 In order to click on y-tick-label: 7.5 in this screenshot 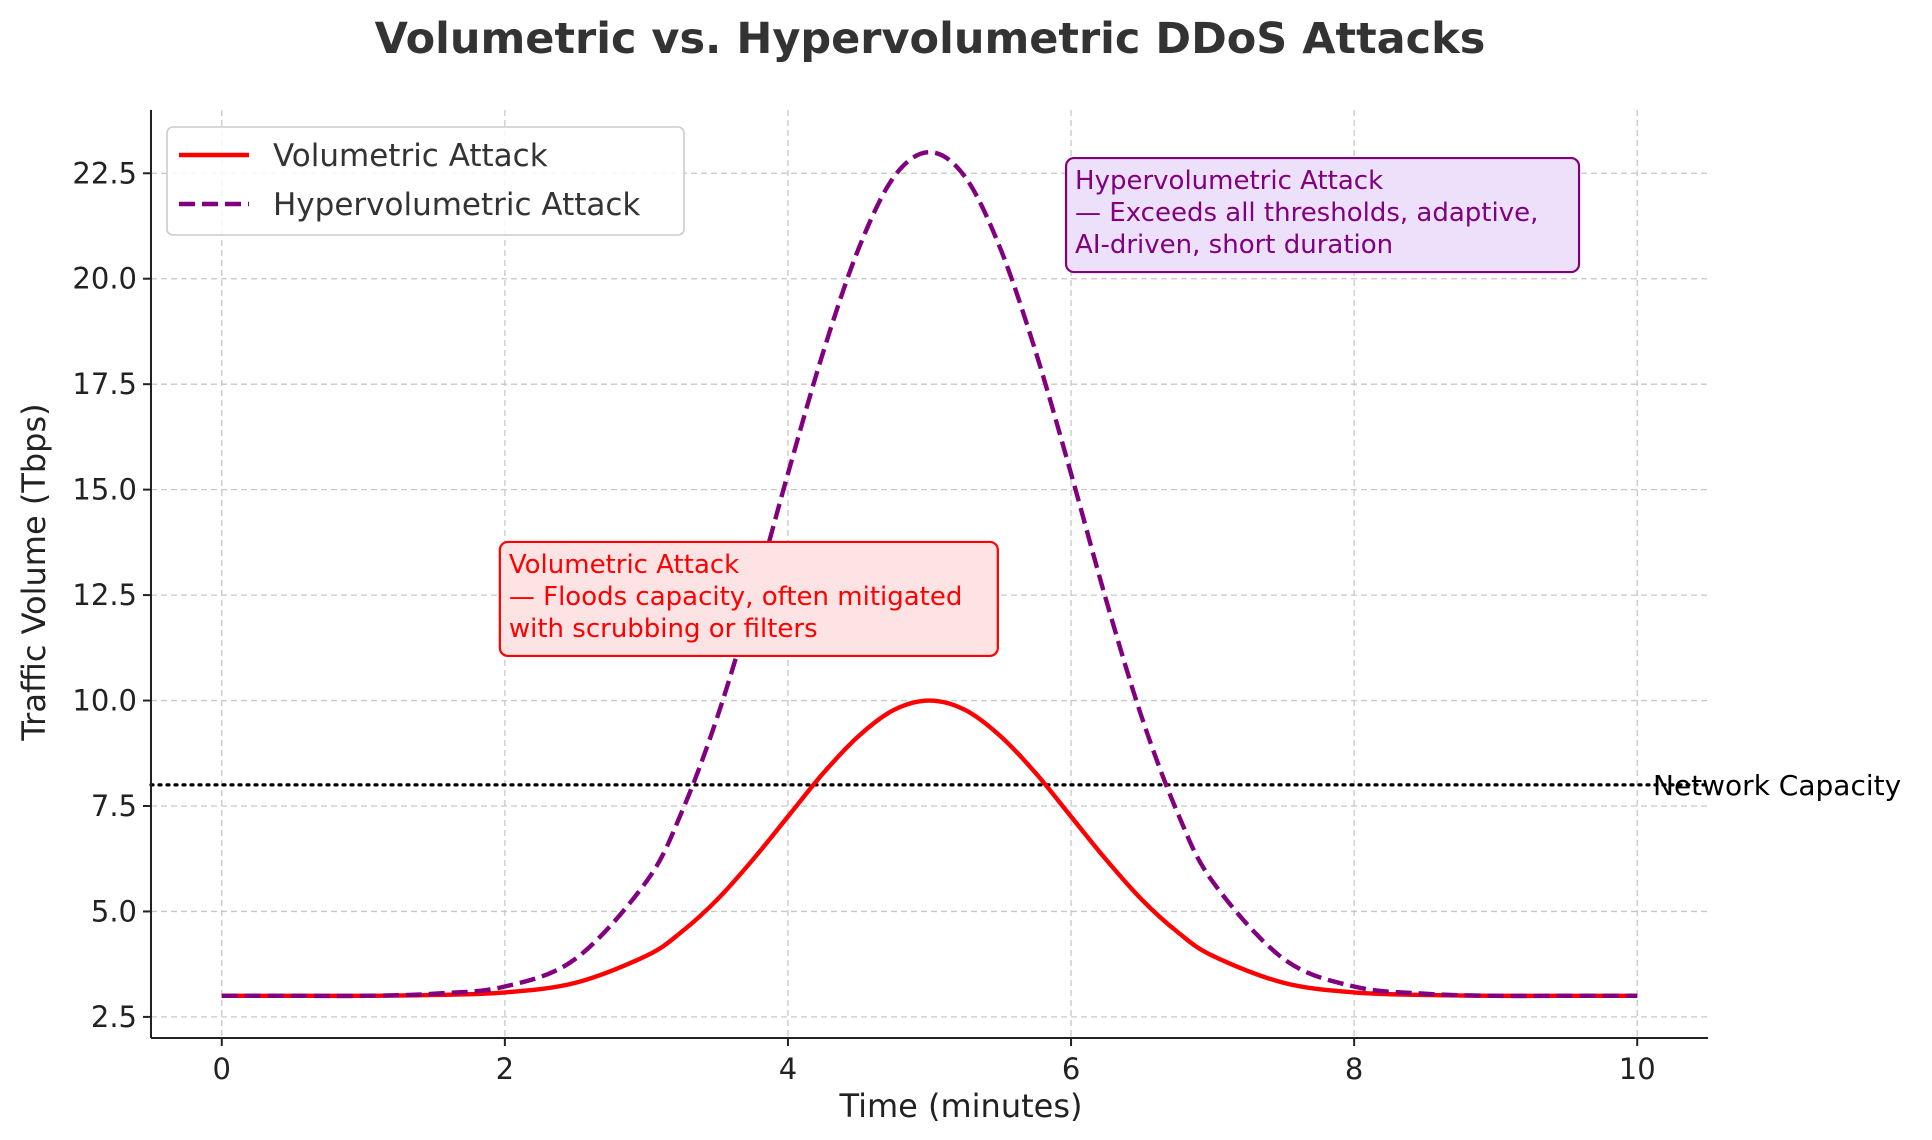, I will do `click(114, 806)`.